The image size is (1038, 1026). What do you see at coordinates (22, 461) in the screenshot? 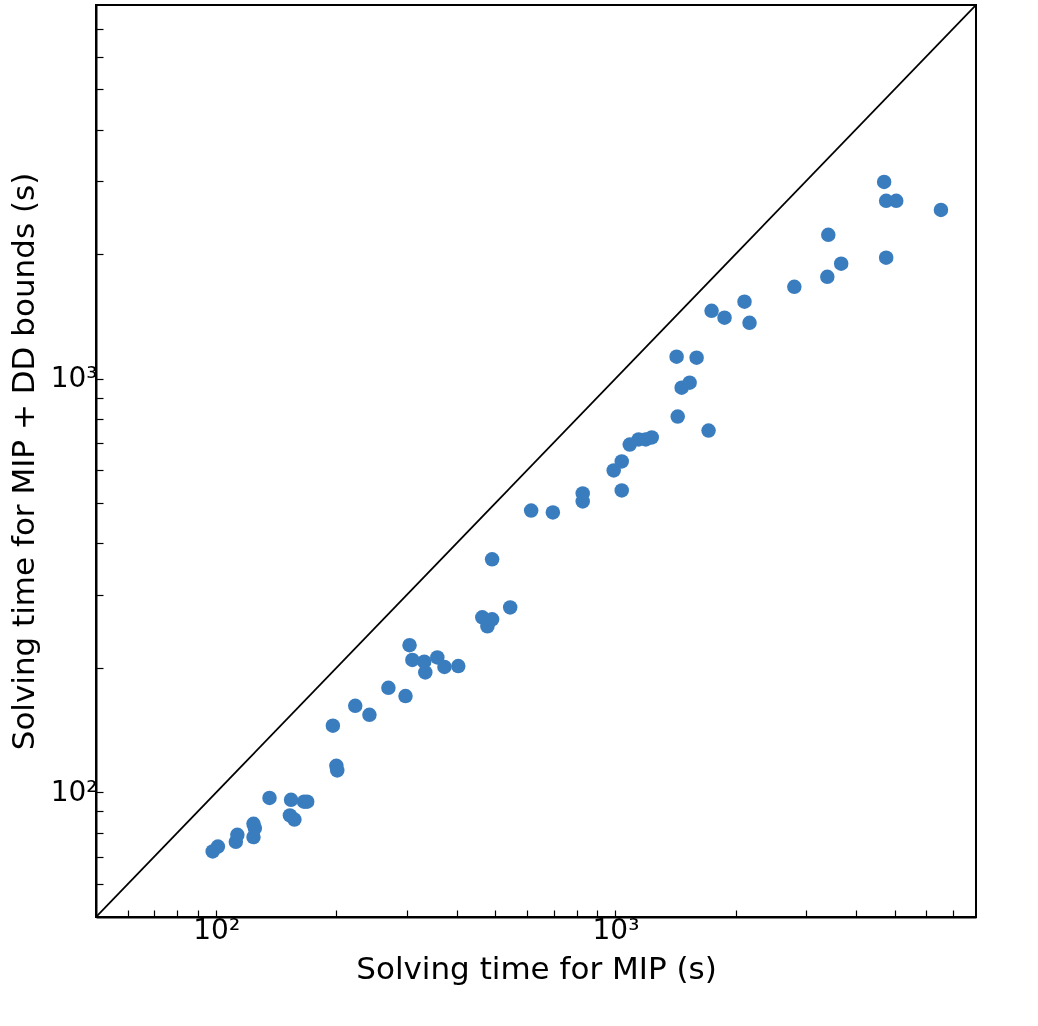
I see `y-axis-title: Solving time for MIP + DD bounds (s)` at bounding box center [22, 461].